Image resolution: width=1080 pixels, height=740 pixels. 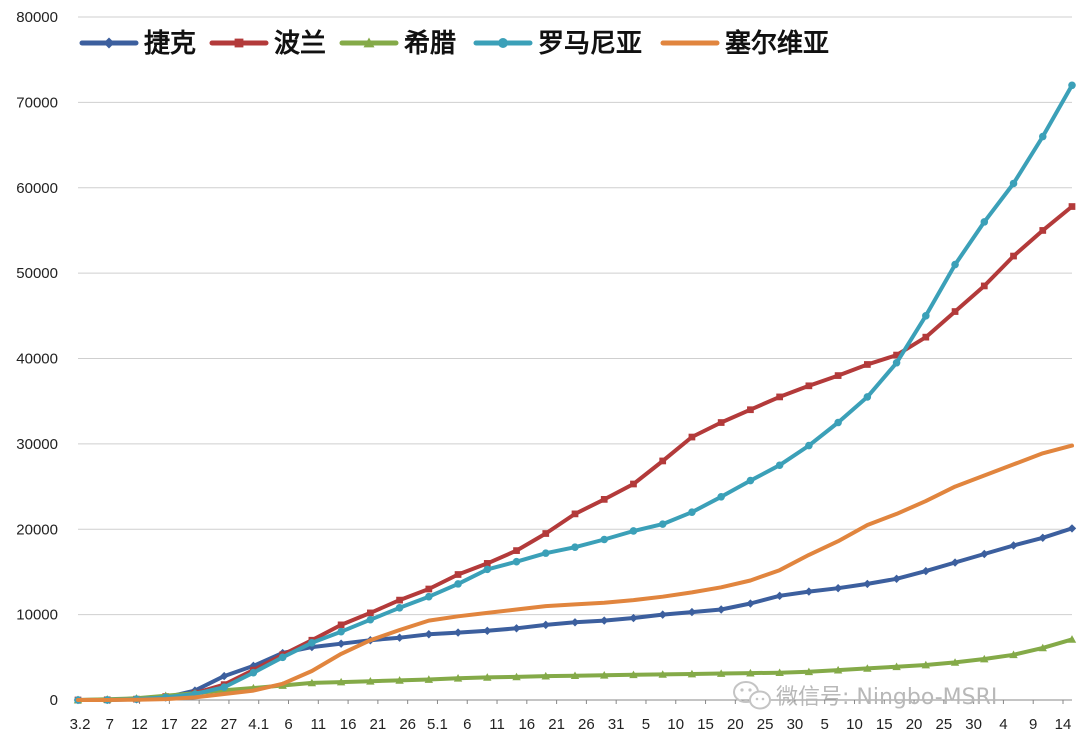 What do you see at coordinates (288, 724) in the screenshot?
I see `x-tick-label: 6` at bounding box center [288, 724].